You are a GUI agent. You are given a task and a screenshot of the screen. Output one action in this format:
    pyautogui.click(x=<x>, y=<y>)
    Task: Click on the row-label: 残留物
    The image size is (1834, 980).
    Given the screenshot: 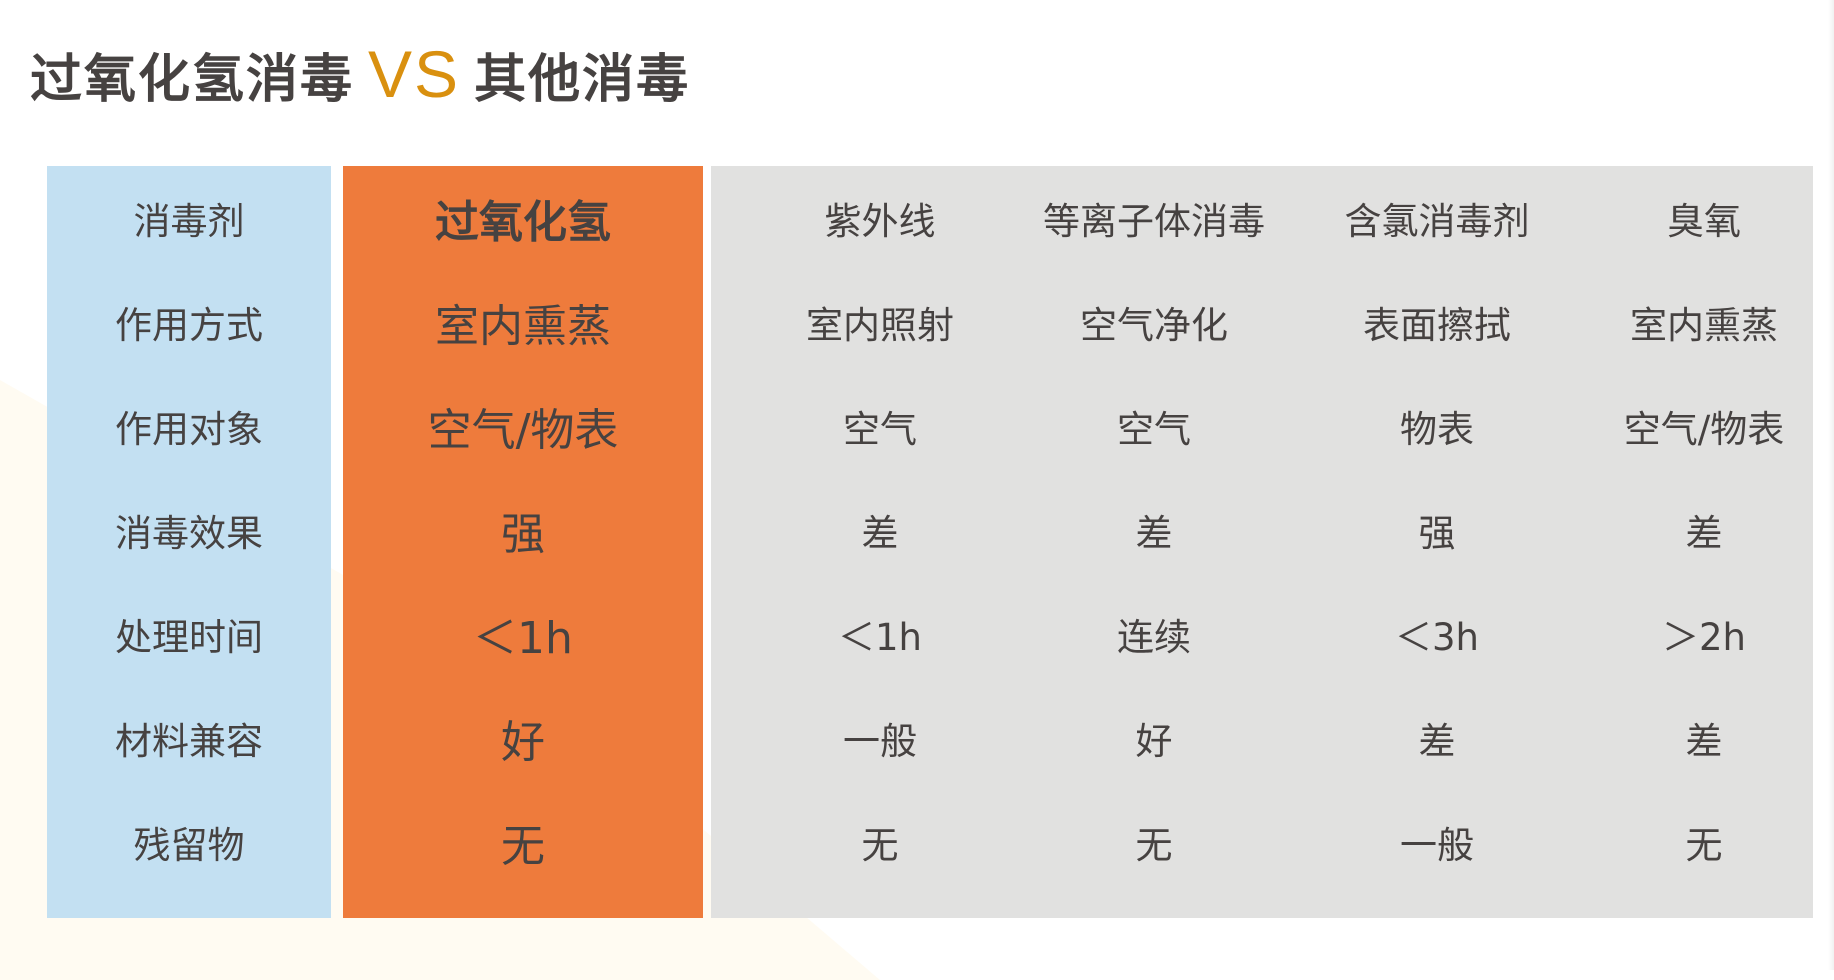 What is the action you would take?
    pyautogui.click(x=189, y=845)
    